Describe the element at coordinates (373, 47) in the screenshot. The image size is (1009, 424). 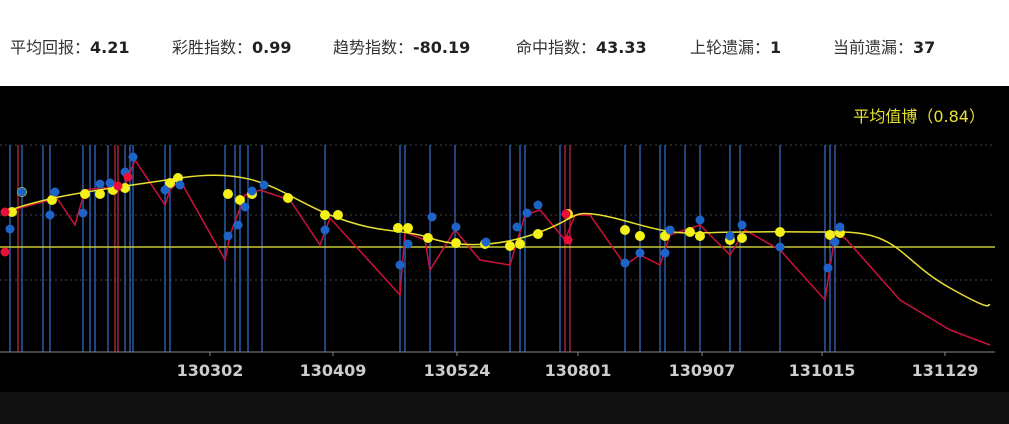
I see `stat-label: 趋势指数：` at that location.